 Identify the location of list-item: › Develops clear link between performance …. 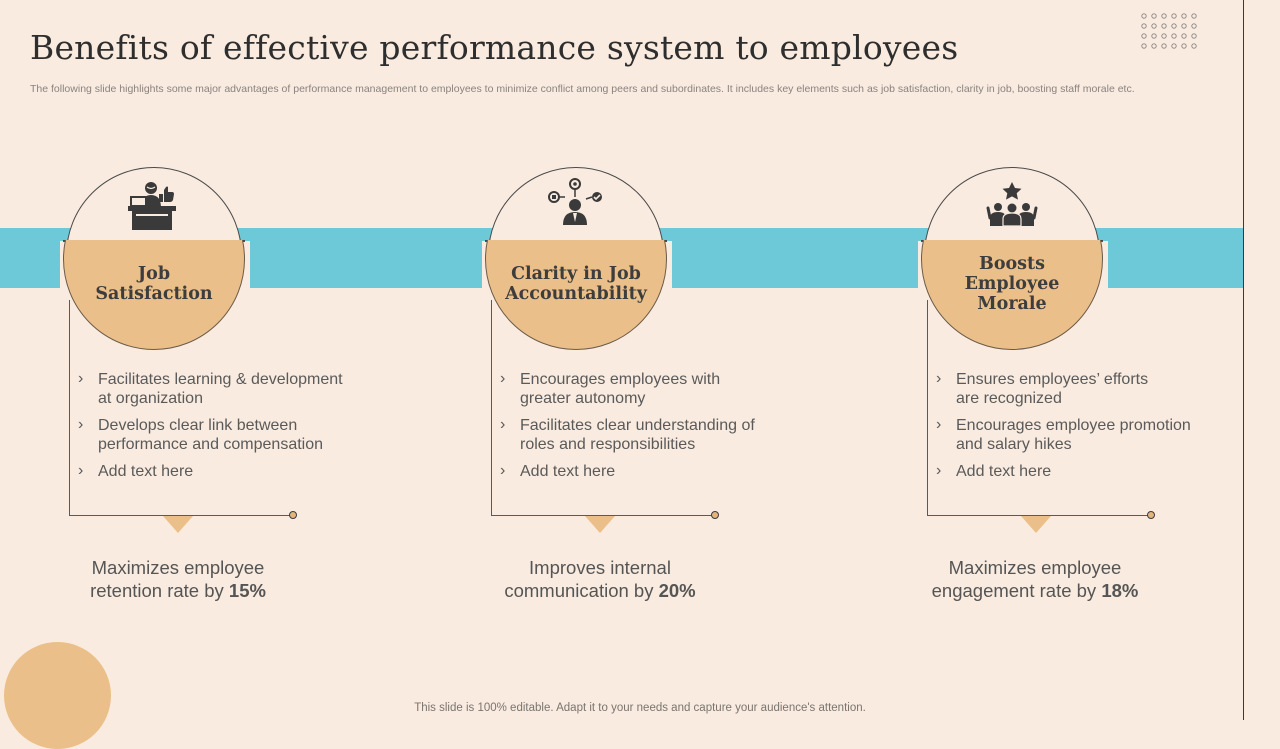
(218, 435).